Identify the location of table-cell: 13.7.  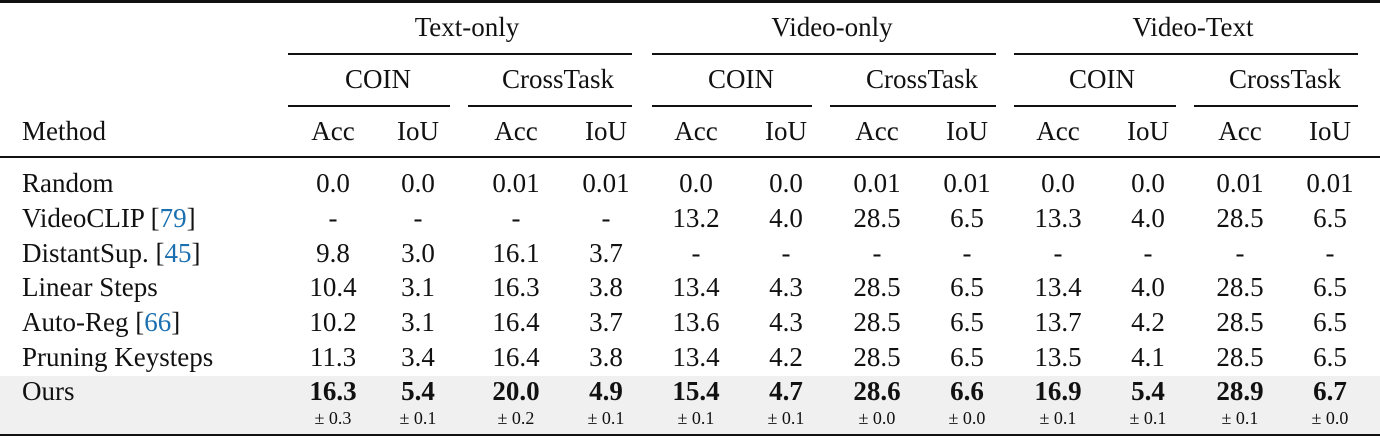
(1058, 322).